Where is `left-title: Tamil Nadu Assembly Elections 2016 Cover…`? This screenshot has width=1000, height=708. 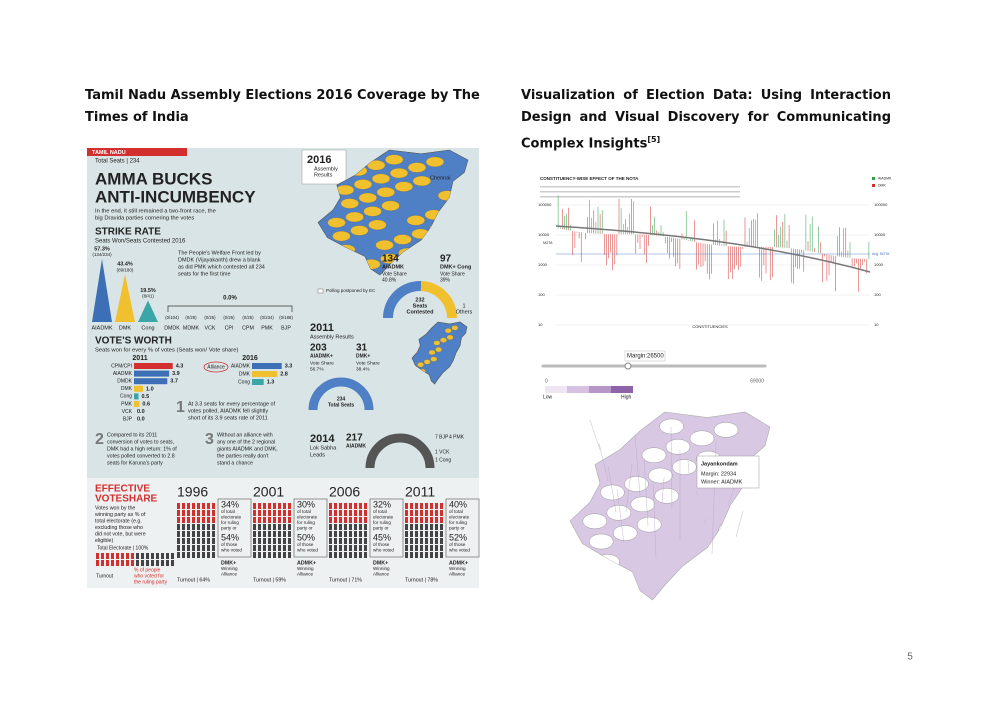
left-title: Tamil Nadu Assembly Elections 2016 Cover… is located at coordinates (282, 106).